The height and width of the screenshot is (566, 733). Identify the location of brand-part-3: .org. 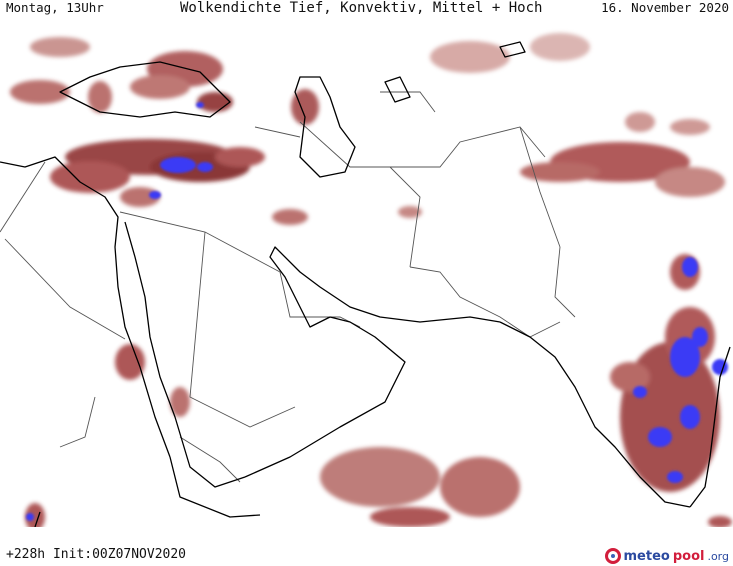
(718, 556).